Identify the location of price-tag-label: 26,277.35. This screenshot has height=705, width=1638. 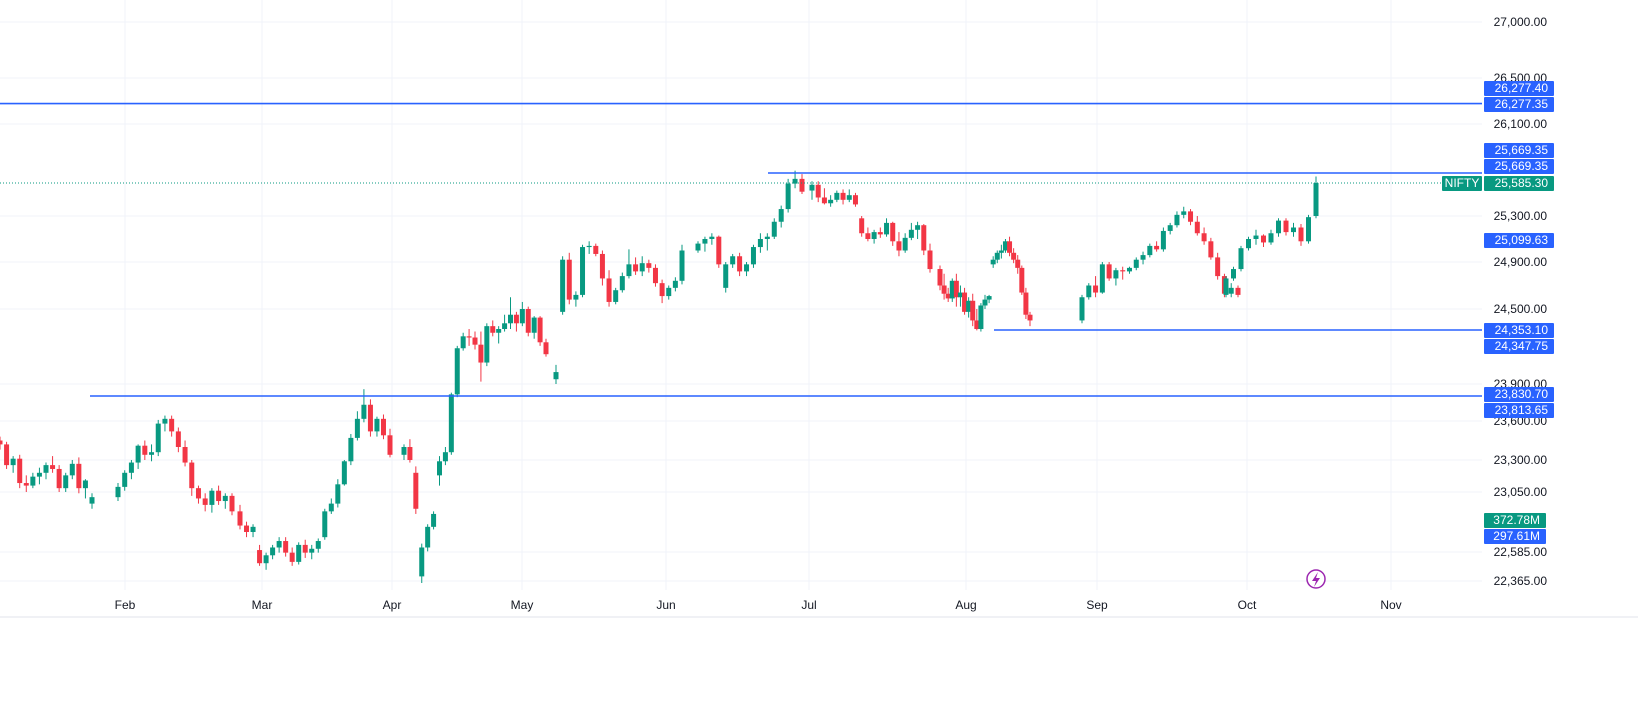
(1522, 104).